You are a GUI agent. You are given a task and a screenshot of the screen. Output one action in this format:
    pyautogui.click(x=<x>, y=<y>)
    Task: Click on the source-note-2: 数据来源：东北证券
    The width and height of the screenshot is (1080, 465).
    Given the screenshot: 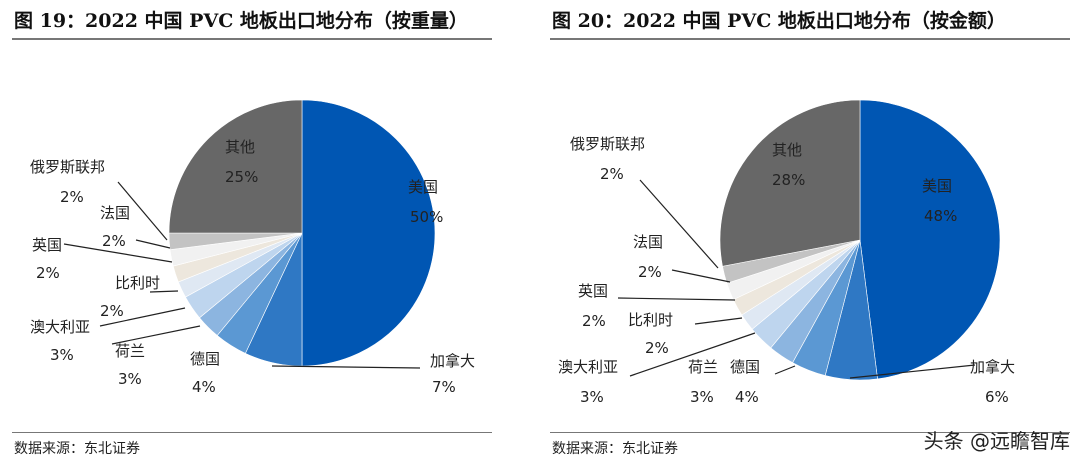 What is the action you would take?
    pyautogui.click(x=615, y=449)
    